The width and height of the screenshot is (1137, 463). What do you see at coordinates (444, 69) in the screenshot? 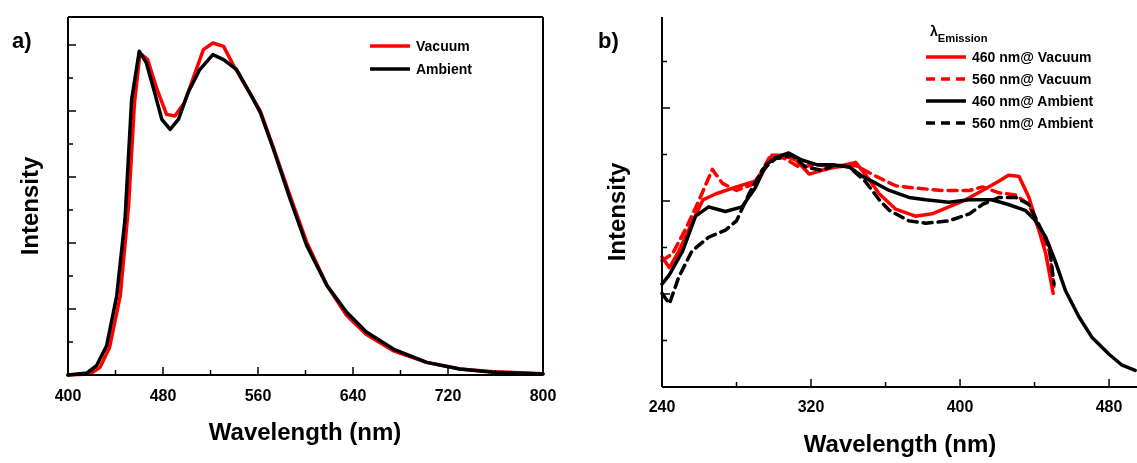
I see `legend-label: Ambient` at bounding box center [444, 69].